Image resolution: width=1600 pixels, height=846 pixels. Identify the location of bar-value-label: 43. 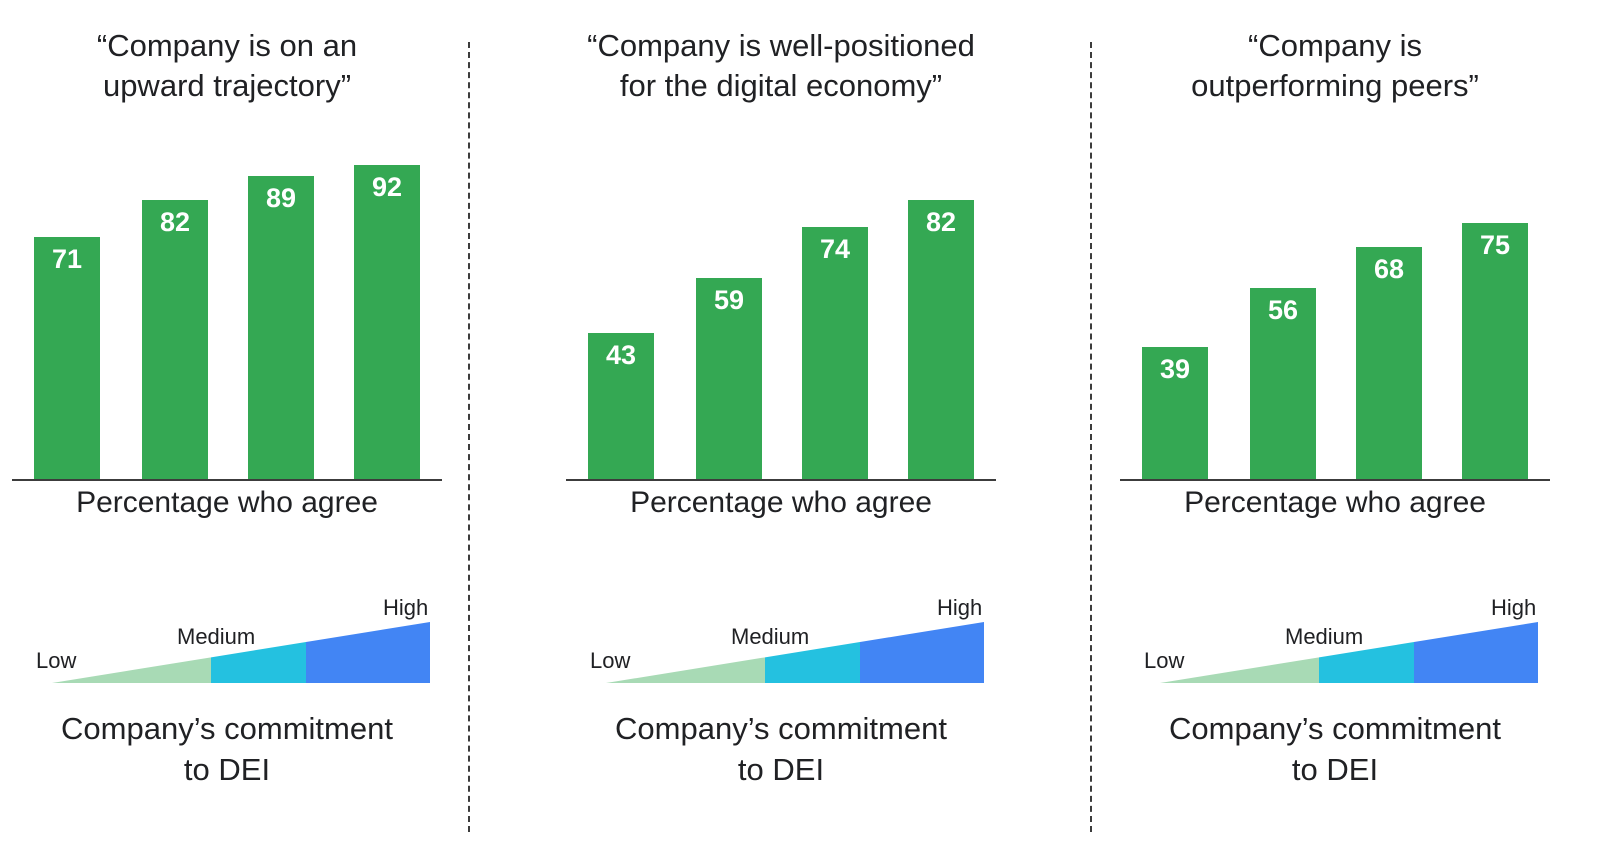
(621, 355).